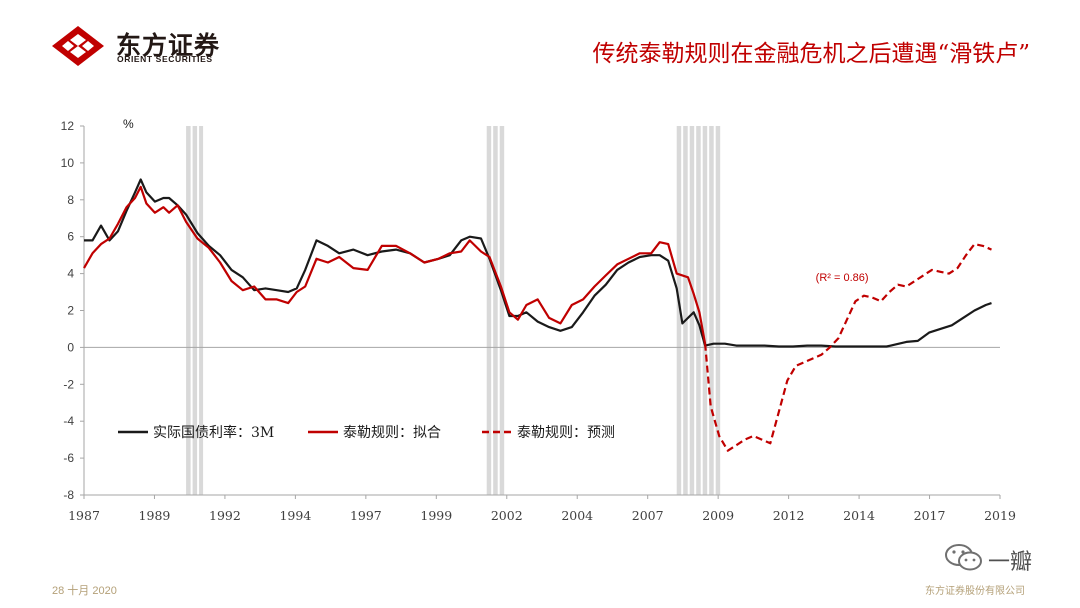 The image size is (1080, 608). Describe the element at coordinates (68, 163) in the screenshot. I see `y-tick-label: 10` at that location.